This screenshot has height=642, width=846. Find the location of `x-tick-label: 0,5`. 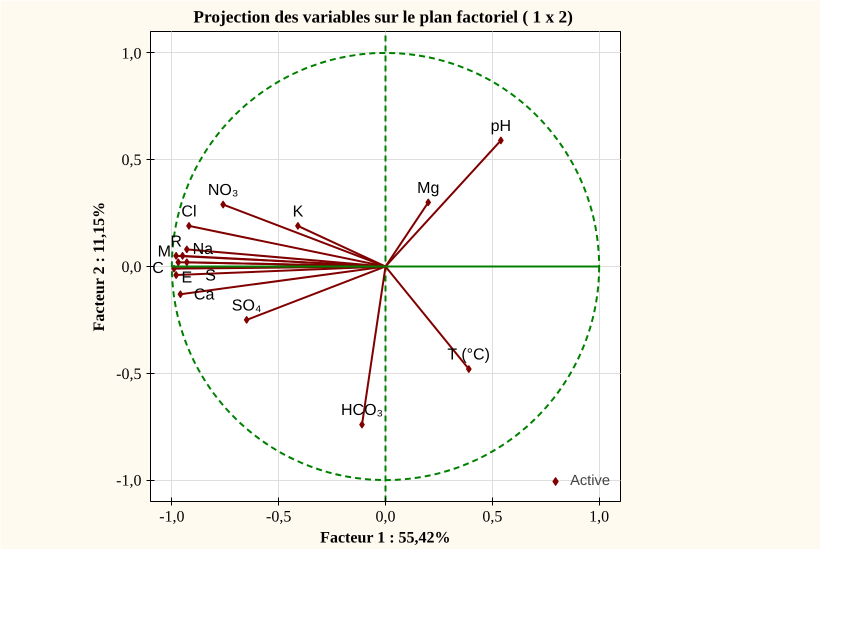

x-tick-label: 0,5 is located at coordinates (492, 517).